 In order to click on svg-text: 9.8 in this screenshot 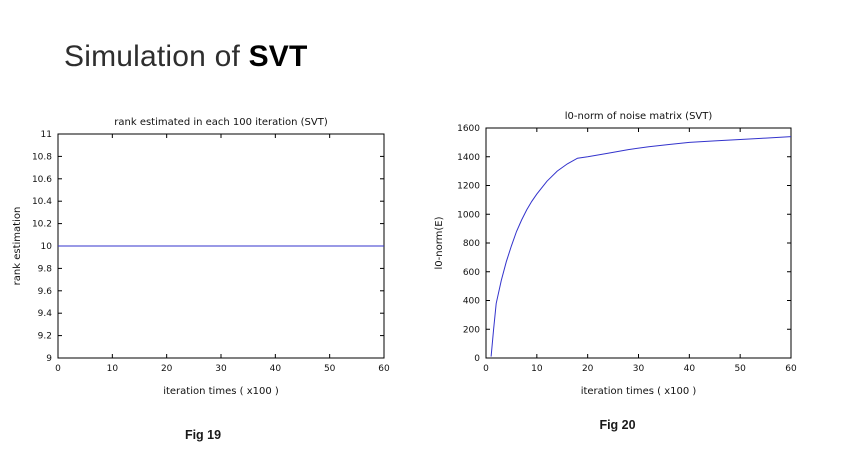, I will do `click(45, 269)`.